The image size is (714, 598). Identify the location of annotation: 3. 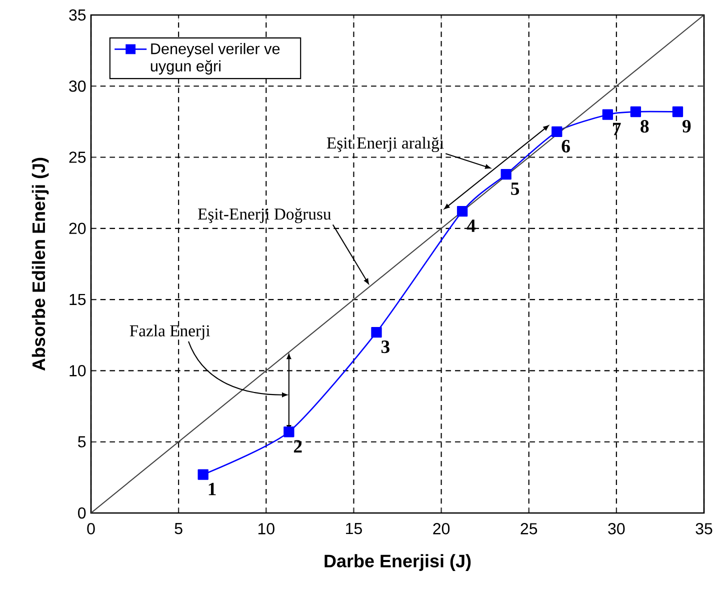
(385, 347).